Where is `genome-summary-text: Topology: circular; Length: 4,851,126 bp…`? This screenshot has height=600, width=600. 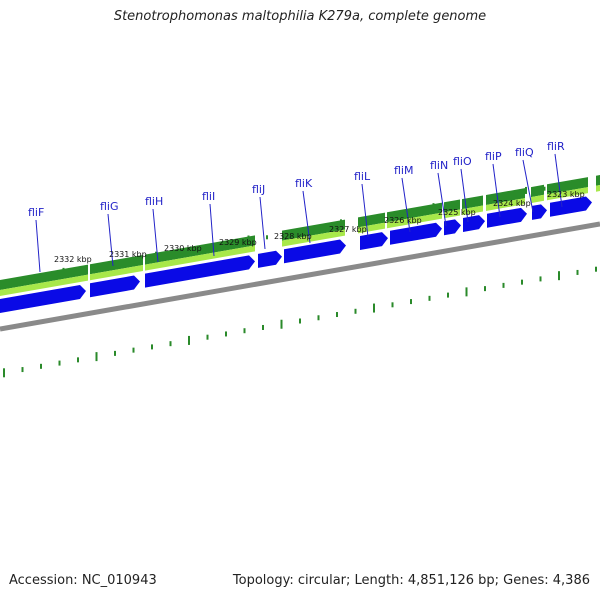 genome-summary-text: Topology: circular; Length: 4,851,126 bp… is located at coordinates (411, 580).